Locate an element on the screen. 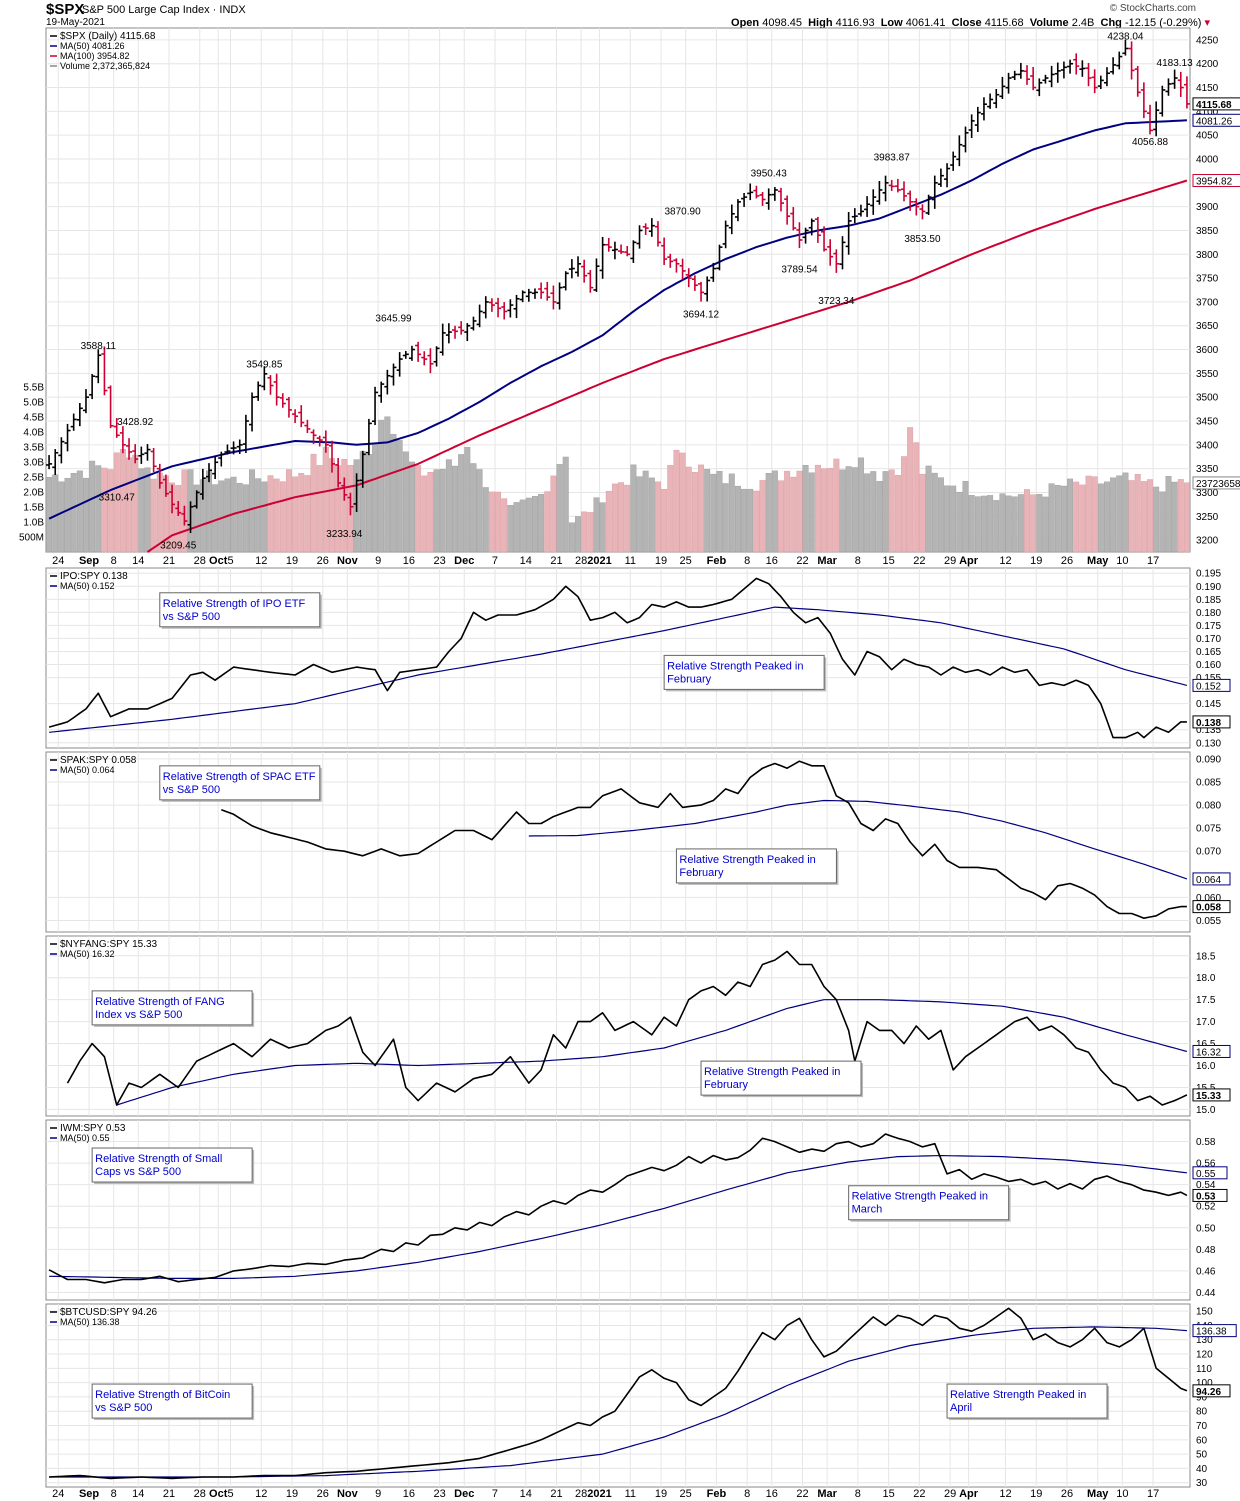 Image resolution: width=1240 pixels, height=1501 pixels. last-ma100-label: 3954.82 is located at coordinates (1214, 182).